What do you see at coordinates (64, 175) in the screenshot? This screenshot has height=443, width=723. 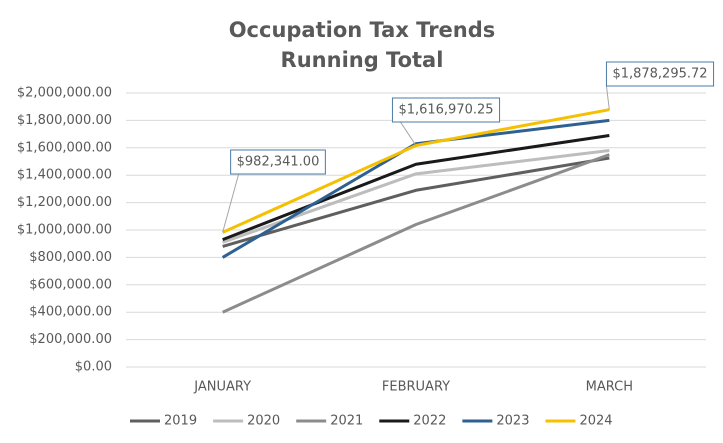 I see `y-tick-label: $1,400,000.00` at bounding box center [64, 175].